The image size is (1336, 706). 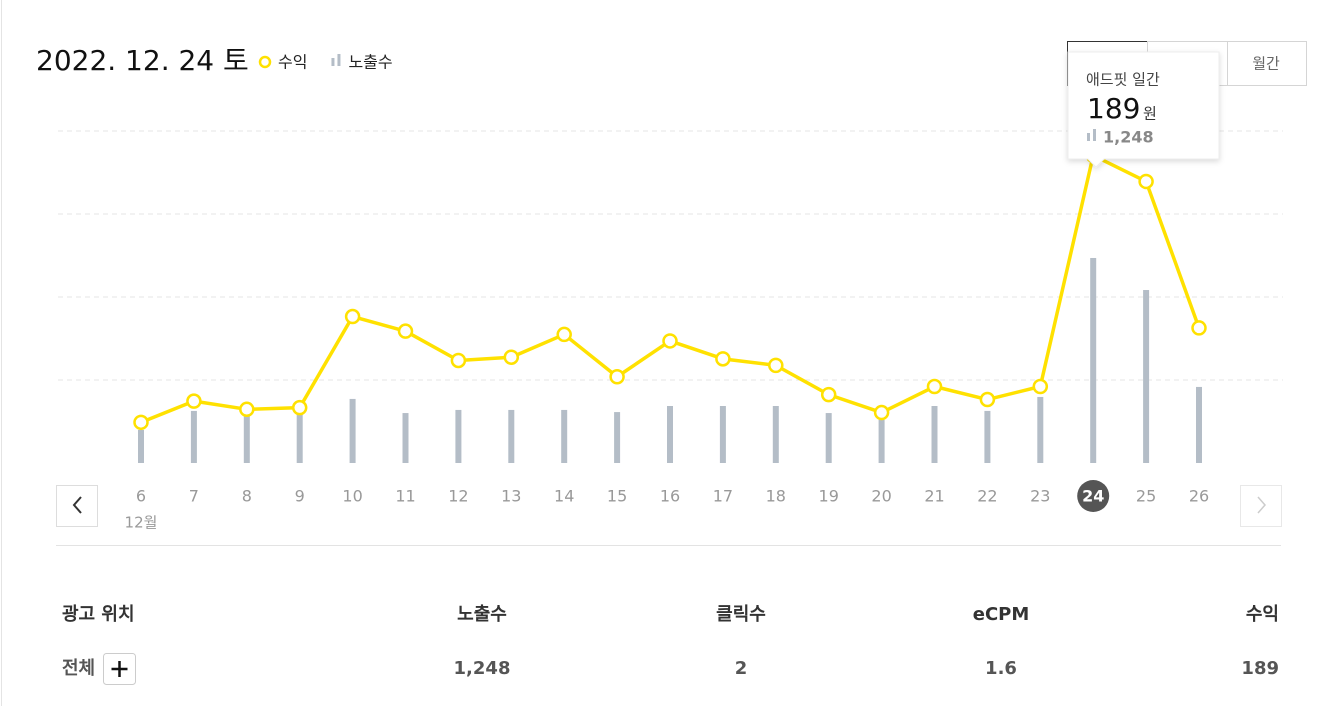 I want to click on prev-icon, so click(x=77, y=505).